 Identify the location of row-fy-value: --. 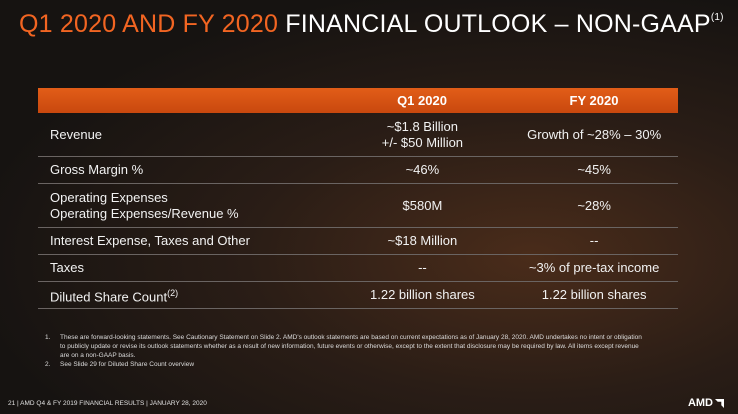
(594, 240).